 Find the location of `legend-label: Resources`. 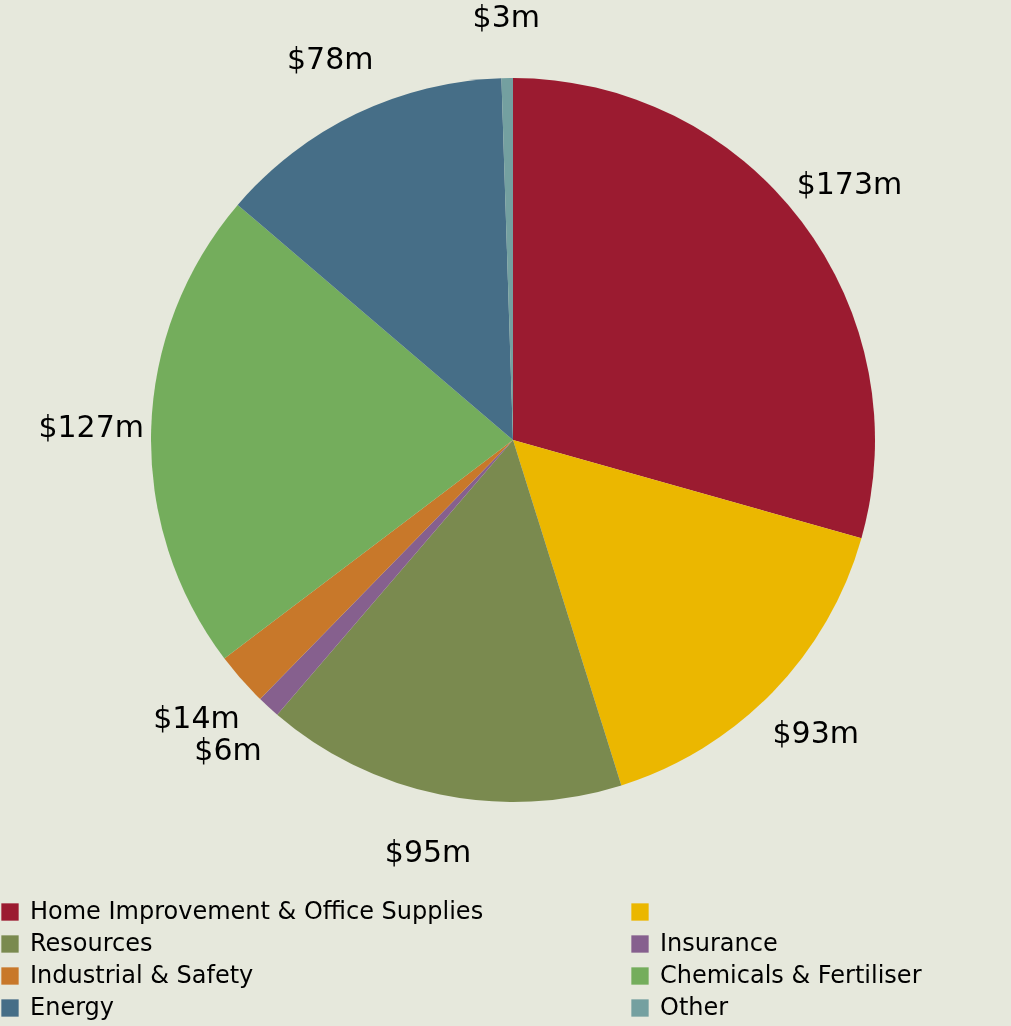

legend-label: Resources is located at coordinates (91, 943).